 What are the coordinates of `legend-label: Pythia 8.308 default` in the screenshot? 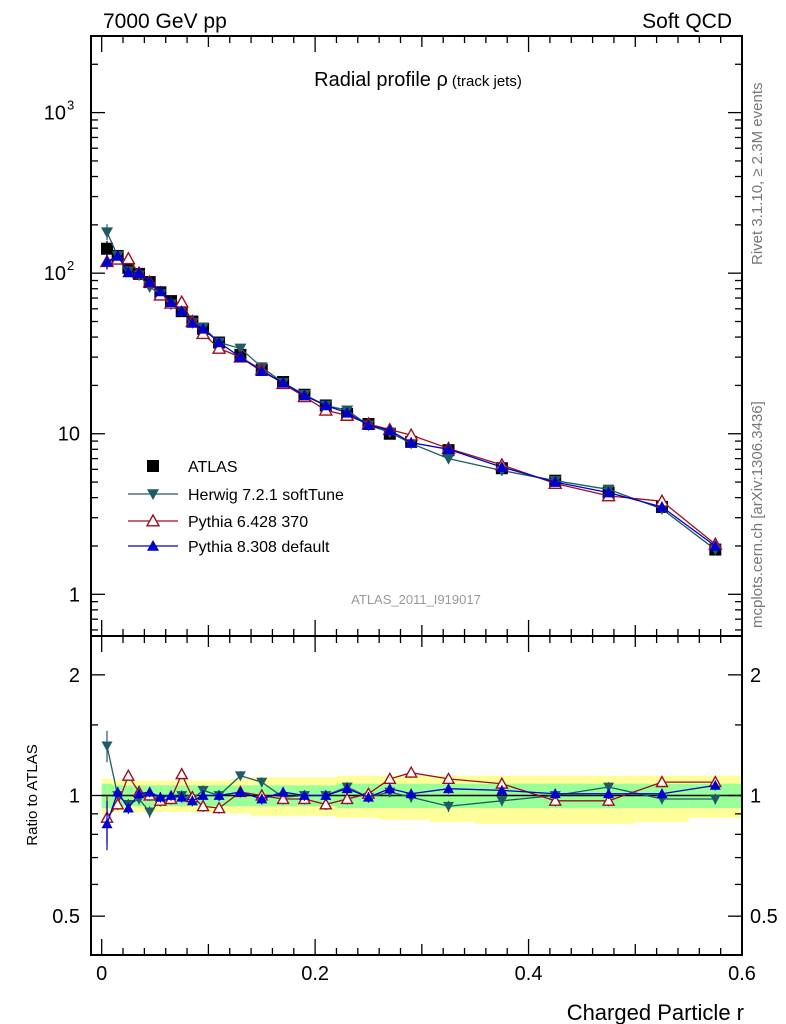 It's located at (259, 547).